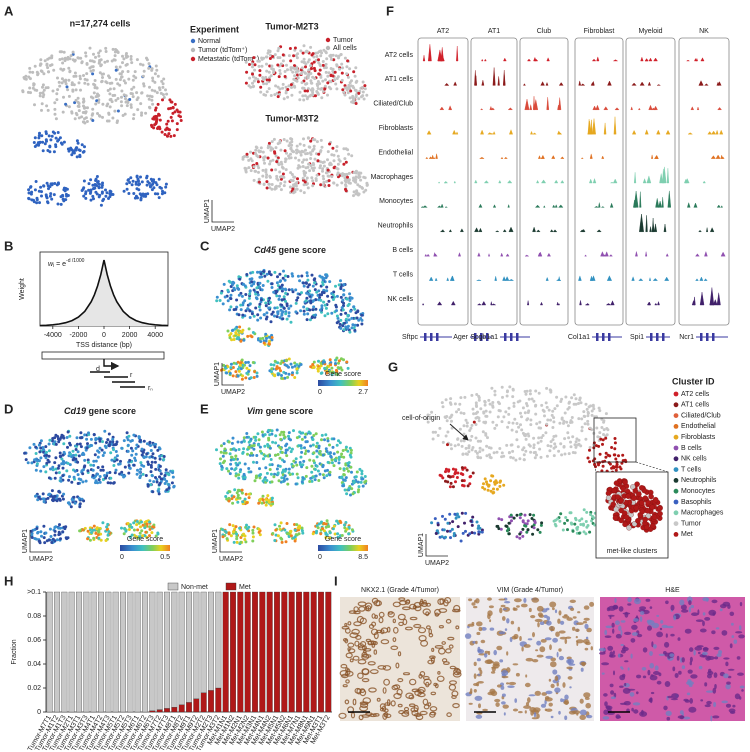 This screenshot has width=750, height=752. Describe the element at coordinates (189, 707) in the screenshot. I see `bar` at that location.